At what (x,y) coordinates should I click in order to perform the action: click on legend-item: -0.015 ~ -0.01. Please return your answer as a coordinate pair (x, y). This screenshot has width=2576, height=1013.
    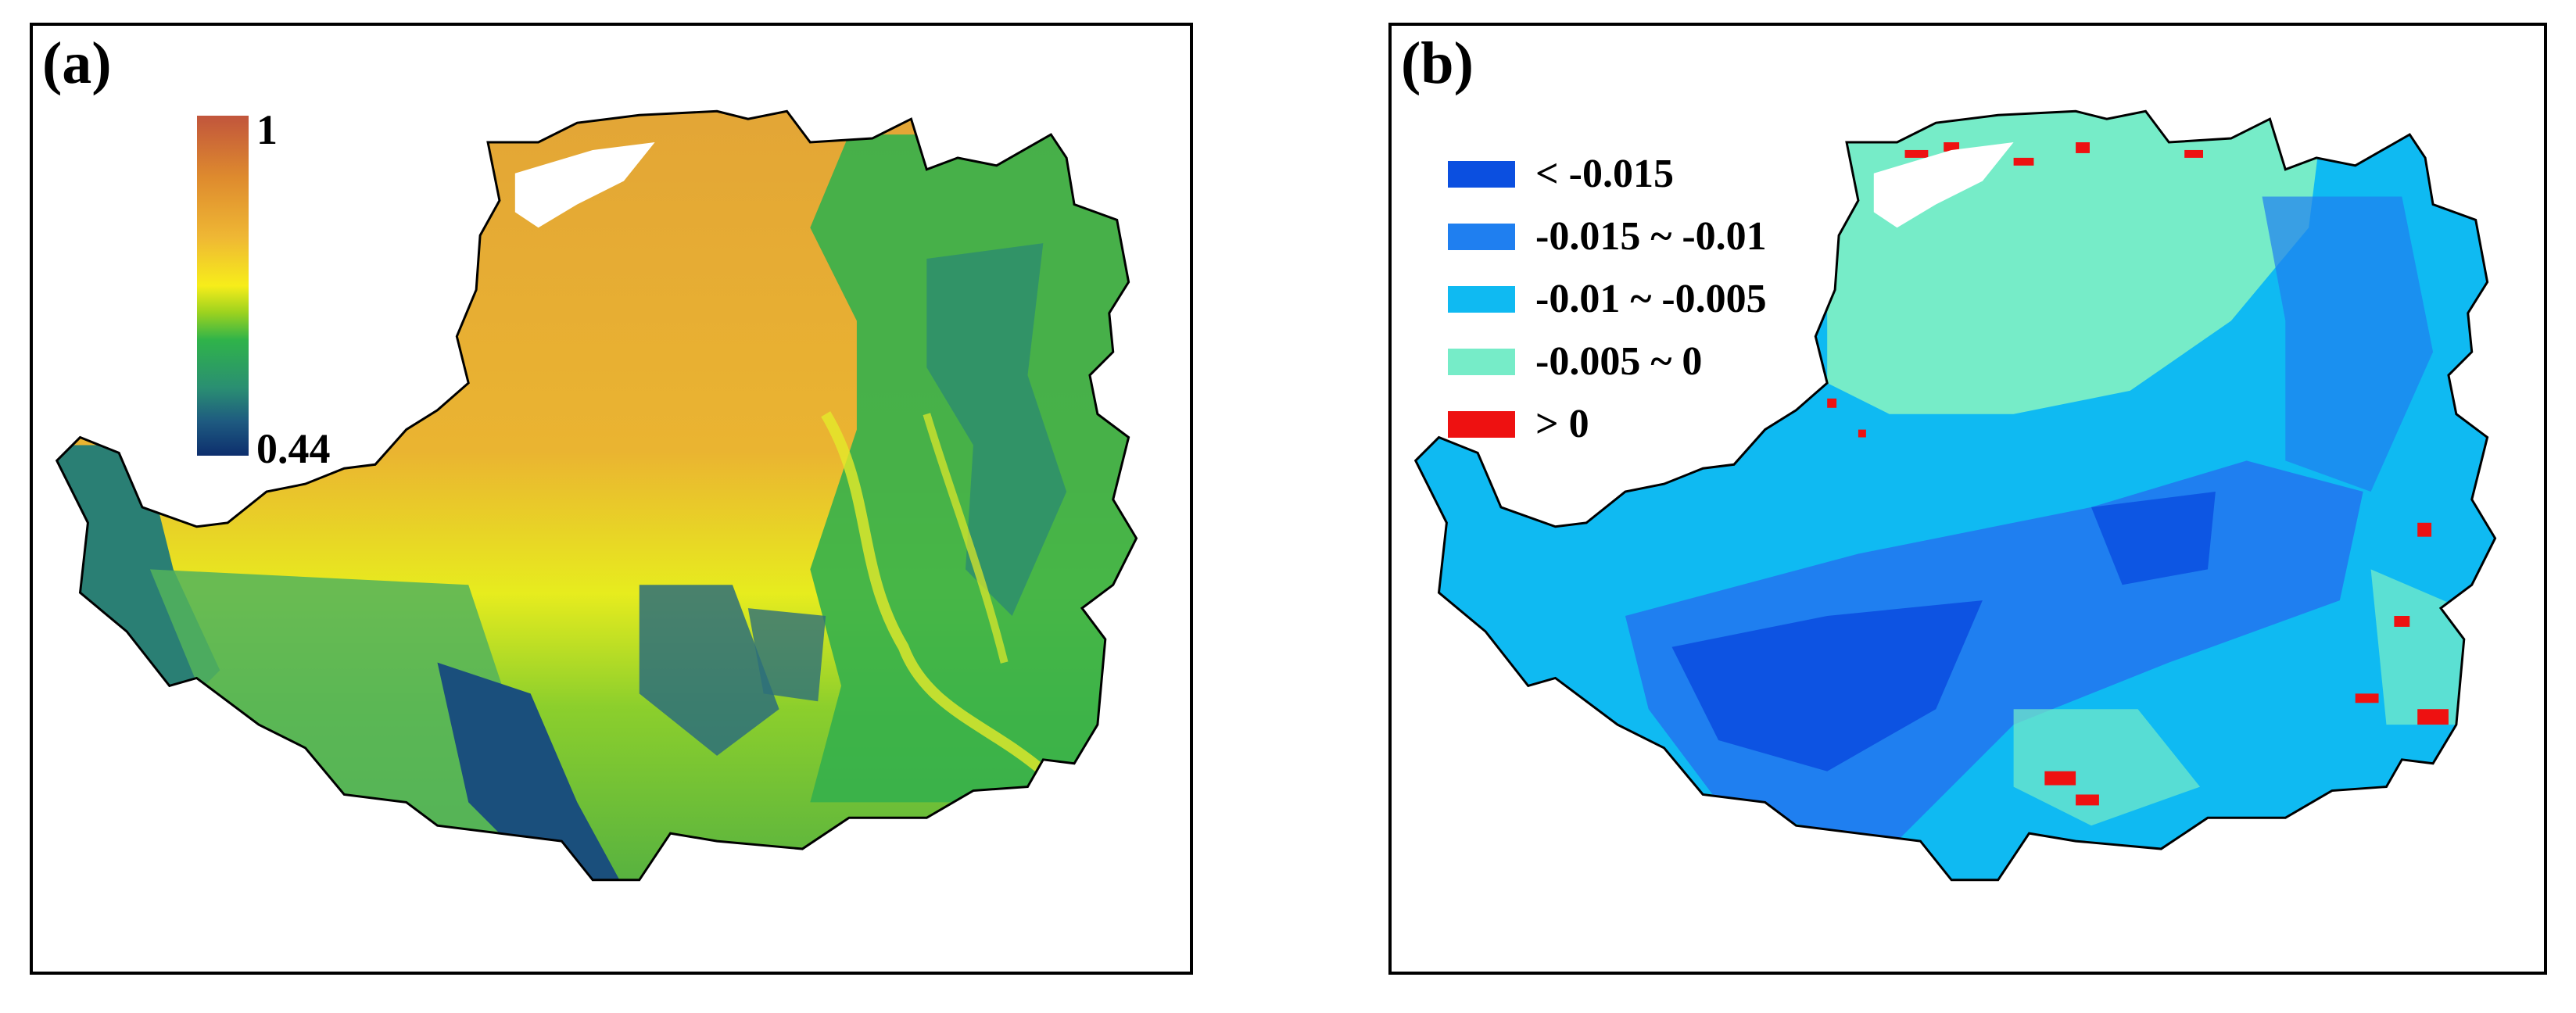
    Looking at the image, I should click on (1608, 237).